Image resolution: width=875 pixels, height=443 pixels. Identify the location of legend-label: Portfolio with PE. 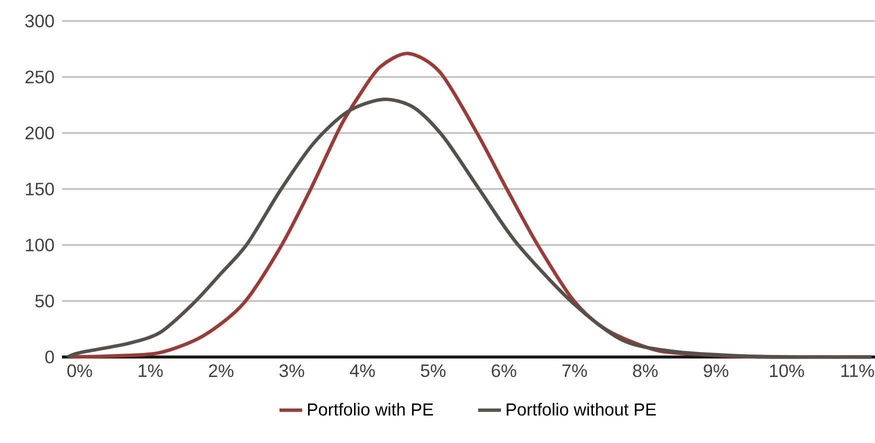
(371, 409).